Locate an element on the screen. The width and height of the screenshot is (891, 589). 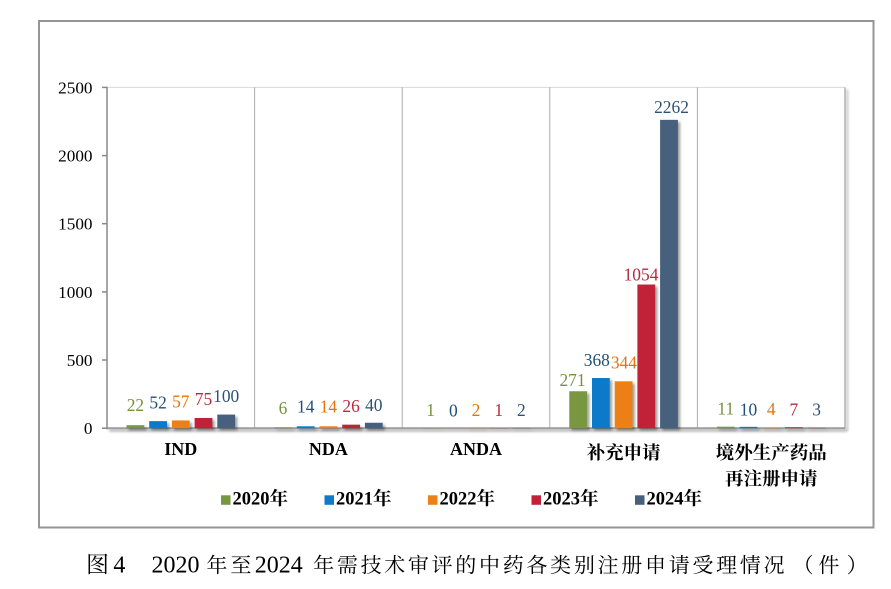
svg-text: 3 is located at coordinates (816, 410).